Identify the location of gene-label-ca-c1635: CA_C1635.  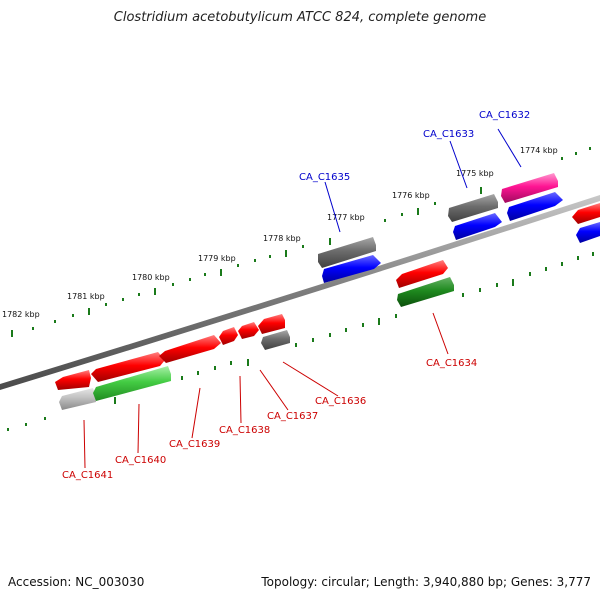
(324, 177).